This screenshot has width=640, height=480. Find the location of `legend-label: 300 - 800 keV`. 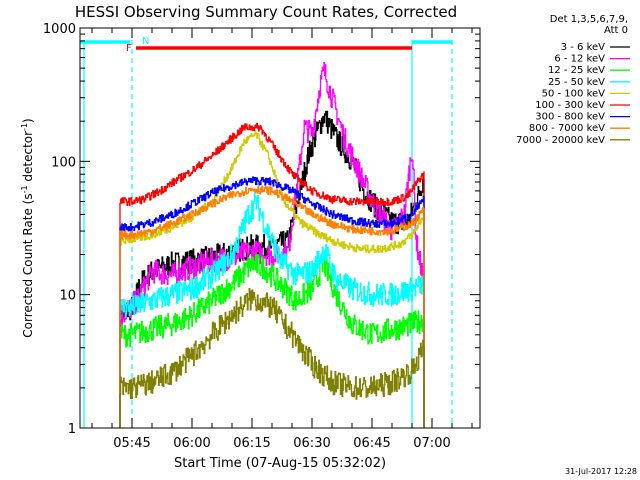

legend-label: 300 - 800 keV is located at coordinates (570, 117).